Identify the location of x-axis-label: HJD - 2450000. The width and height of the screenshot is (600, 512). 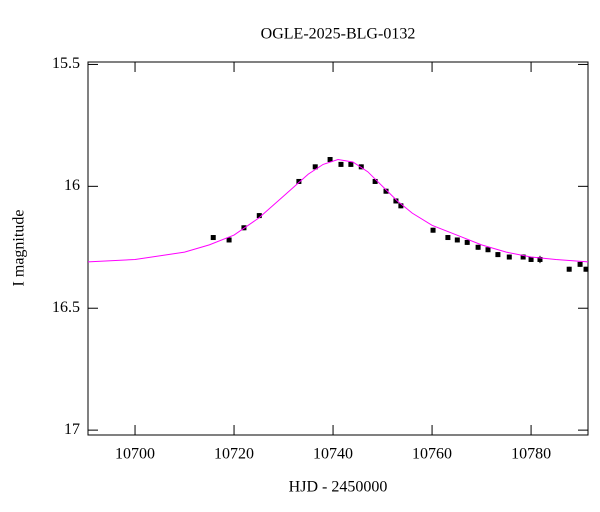
(338, 487).